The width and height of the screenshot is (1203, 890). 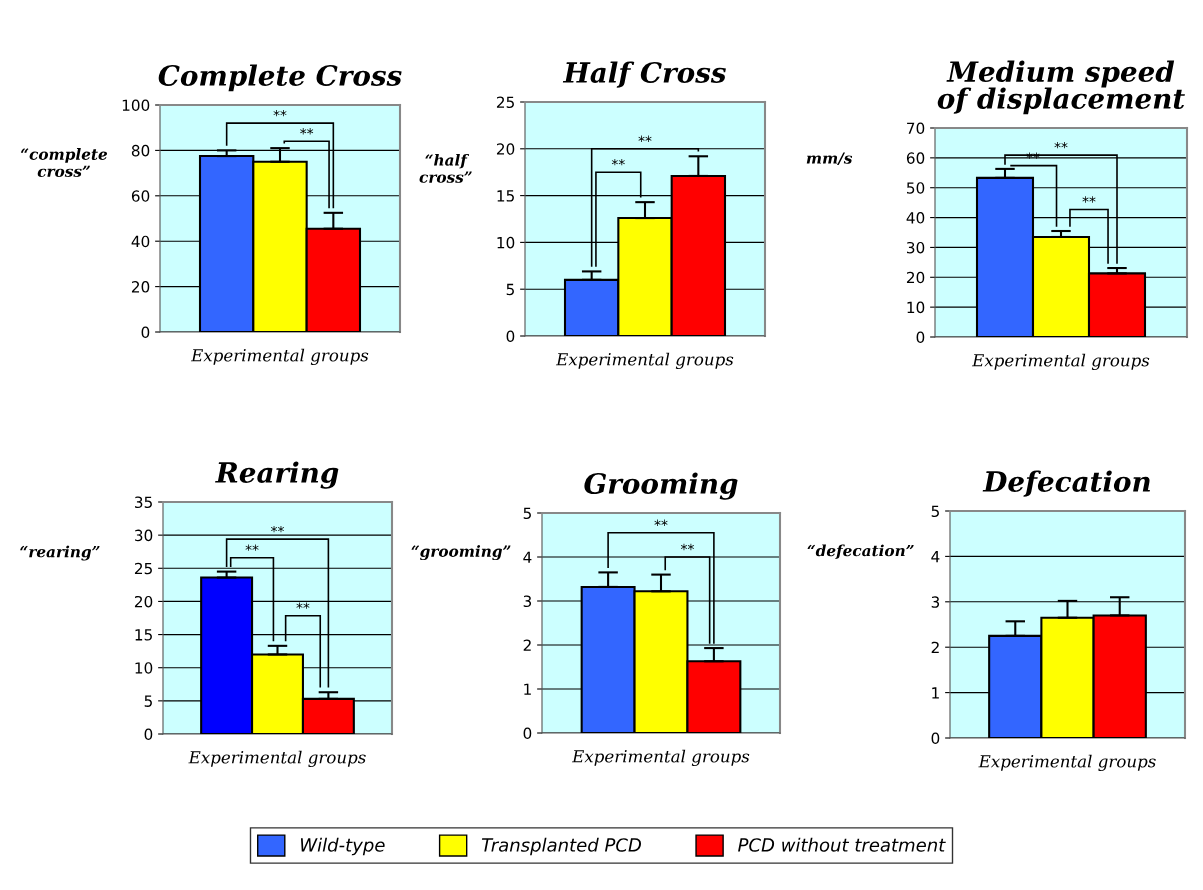 I want to click on chart-title: Defecation, so click(x=1066, y=483).